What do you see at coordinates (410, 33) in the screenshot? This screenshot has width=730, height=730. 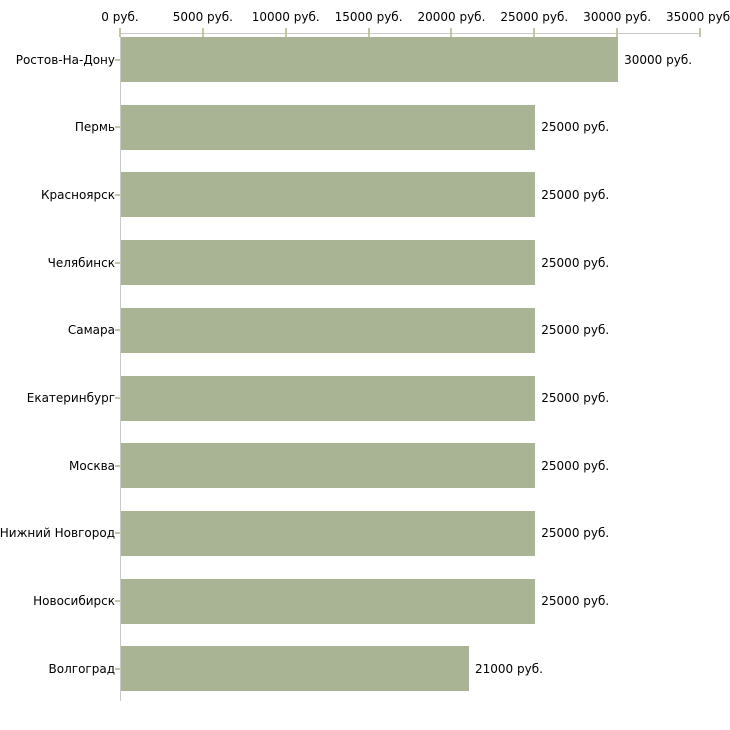 I see `x-axis-line` at bounding box center [410, 33].